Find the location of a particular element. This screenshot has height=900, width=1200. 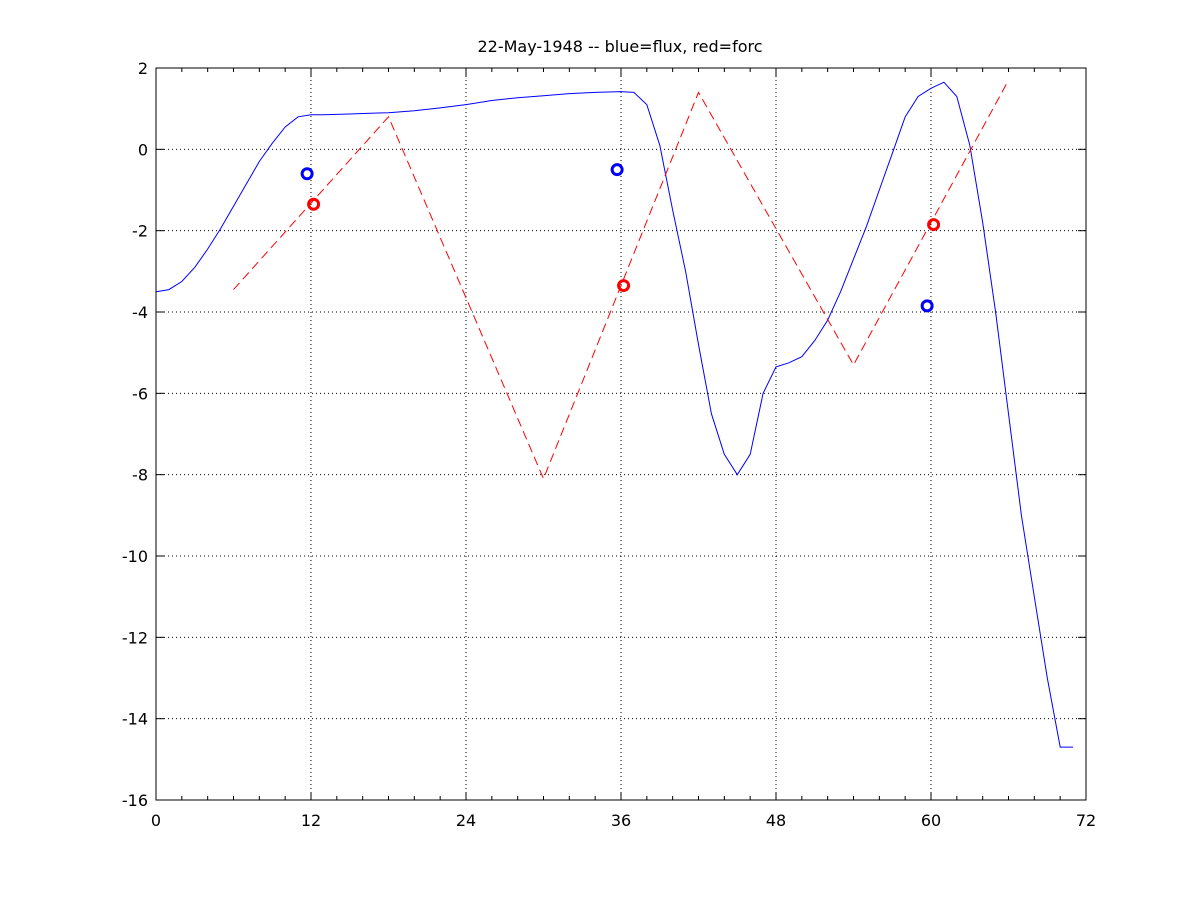

x-tick-label: 60 is located at coordinates (931, 820).